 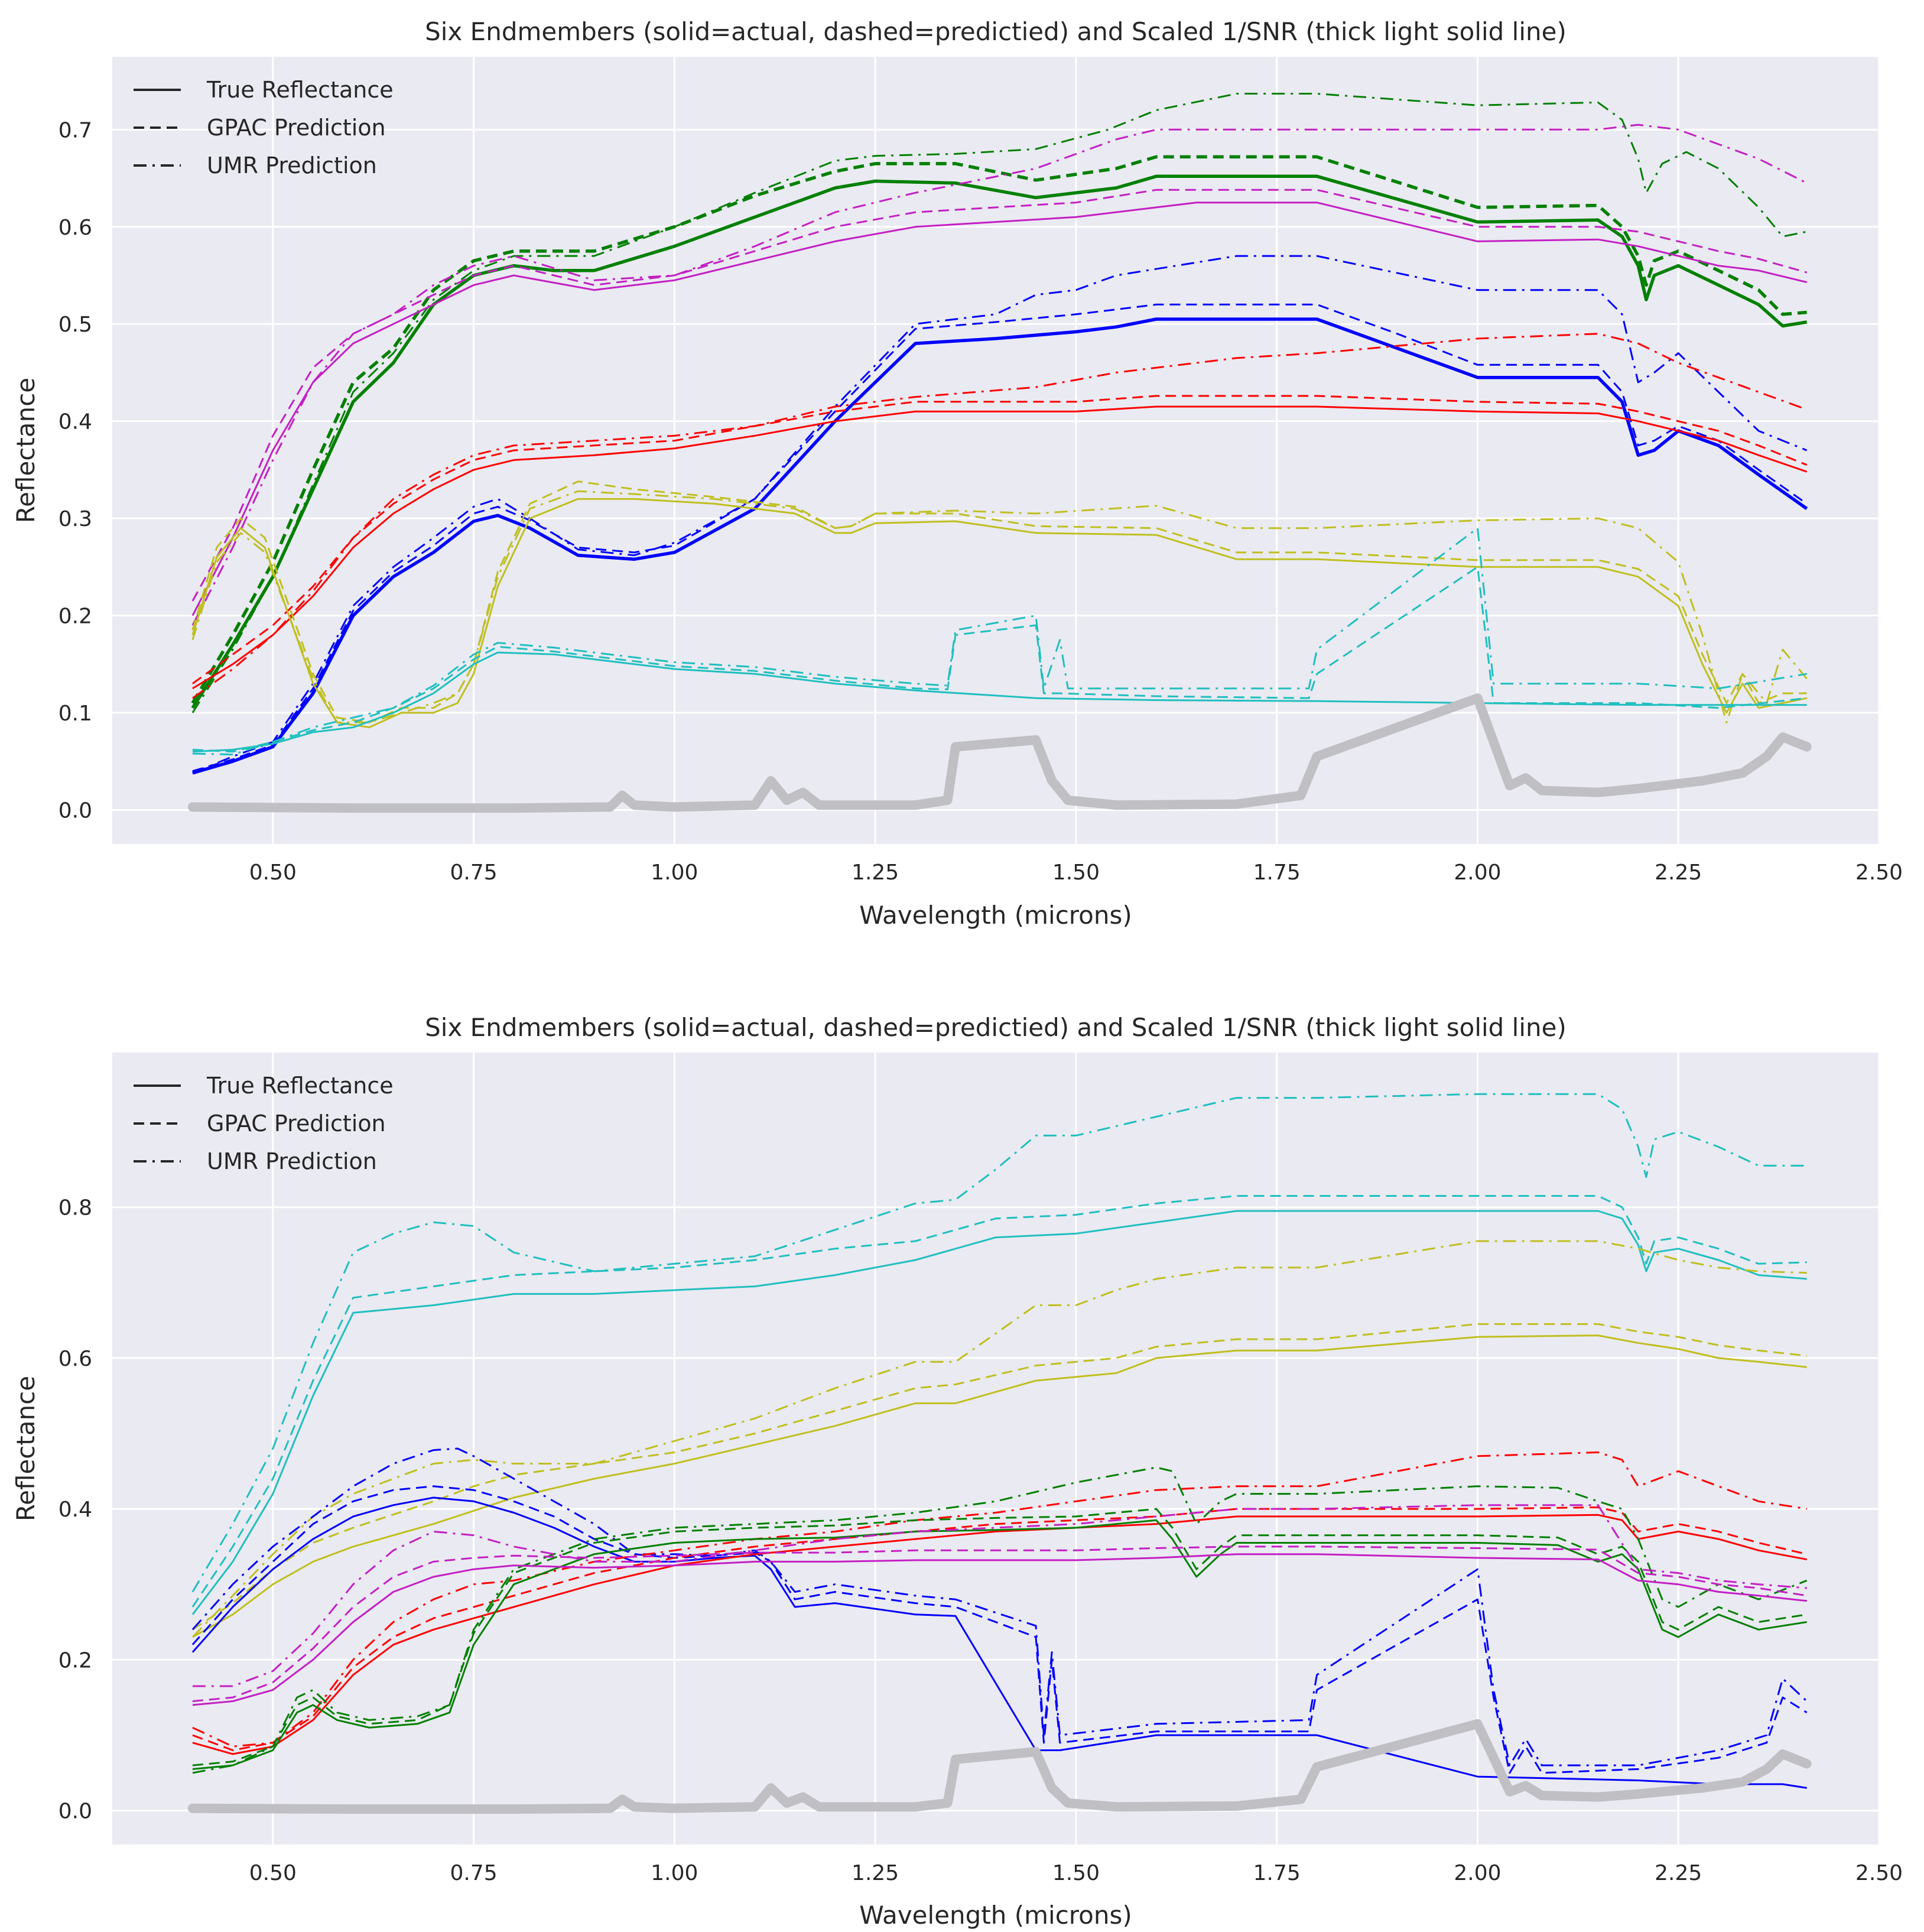 I want to click on series-line-cyan-umr, so click(x=999, y=641).